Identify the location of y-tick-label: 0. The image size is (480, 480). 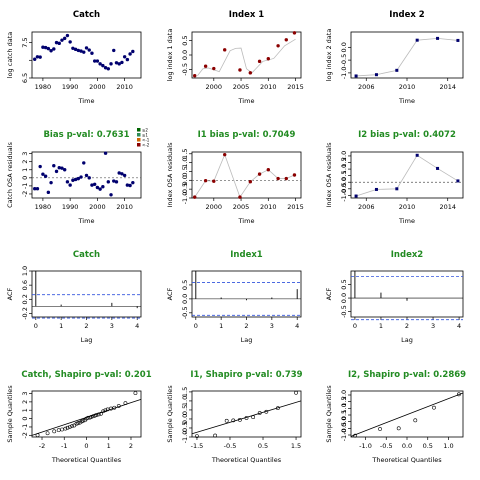
(25, 178).